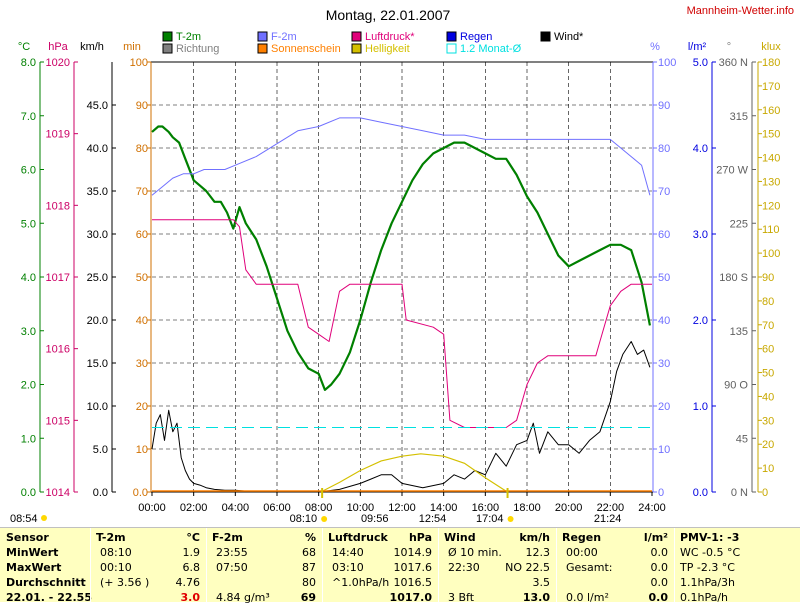 The image size is (800, 605). Describe the element at coordinates (150, 567) in the screenshot. I see `stats-row: 00:10 6.8` at that location.